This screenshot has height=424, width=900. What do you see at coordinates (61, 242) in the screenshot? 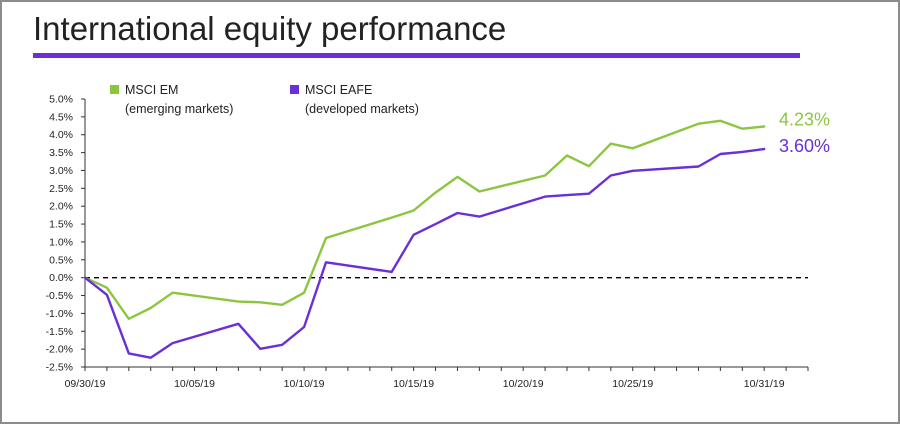
I see `y-tick-label: 1.0%` at bounding box center [61, 242].